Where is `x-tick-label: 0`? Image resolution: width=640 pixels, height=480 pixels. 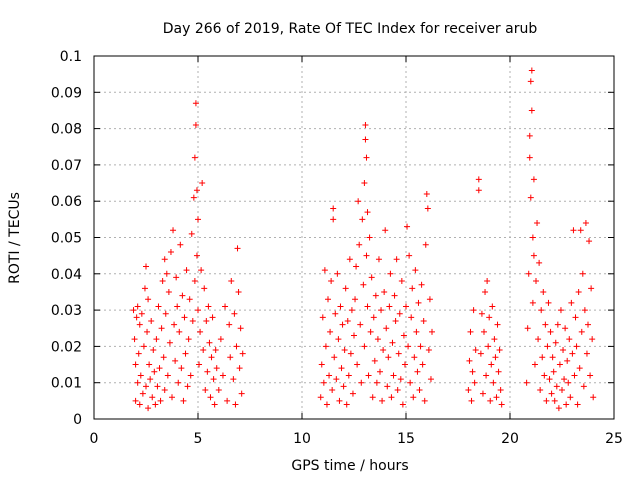 x-tick-label: 0 is located at coordinates (94, 439).